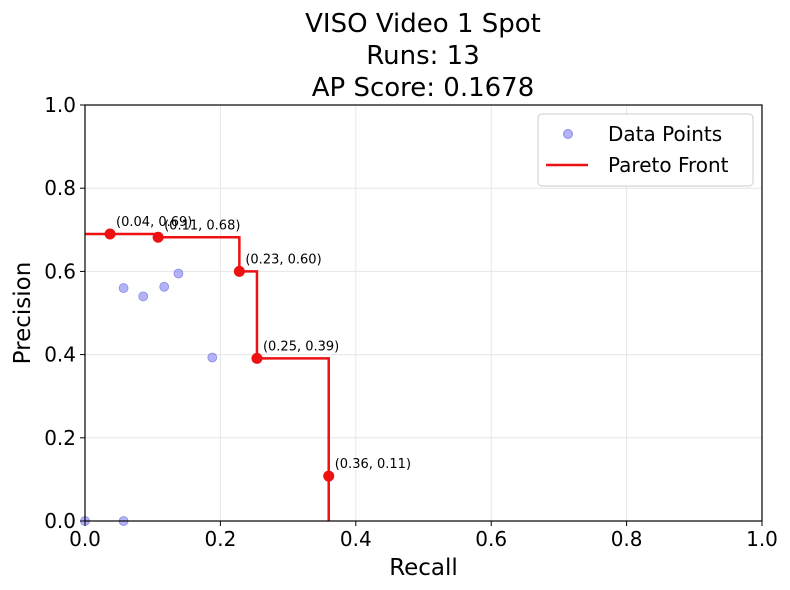  Describe the element at coordinates (665, 134) in the screenshot. I see `legend-label: Data Points` at that location.